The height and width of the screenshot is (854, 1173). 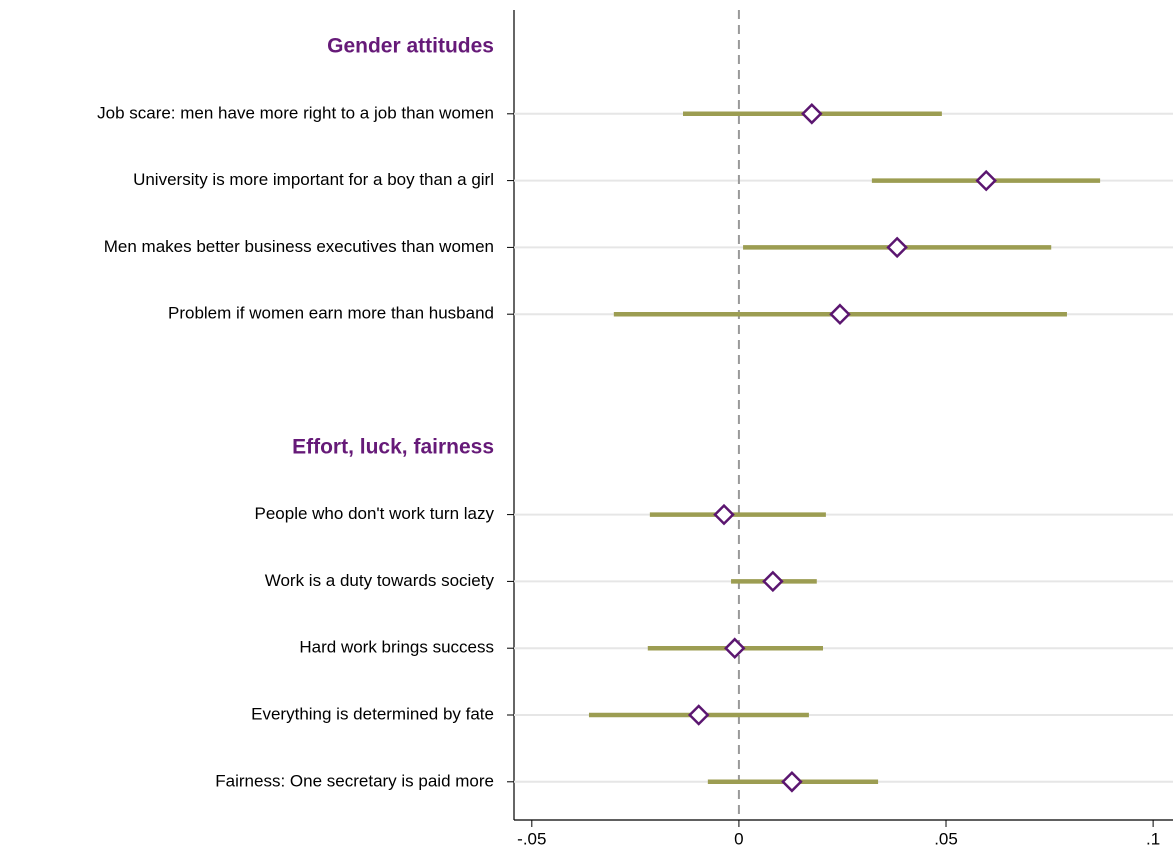 I want to click on y-tick-label: Hard work brings success, so click(x=396, y=647).